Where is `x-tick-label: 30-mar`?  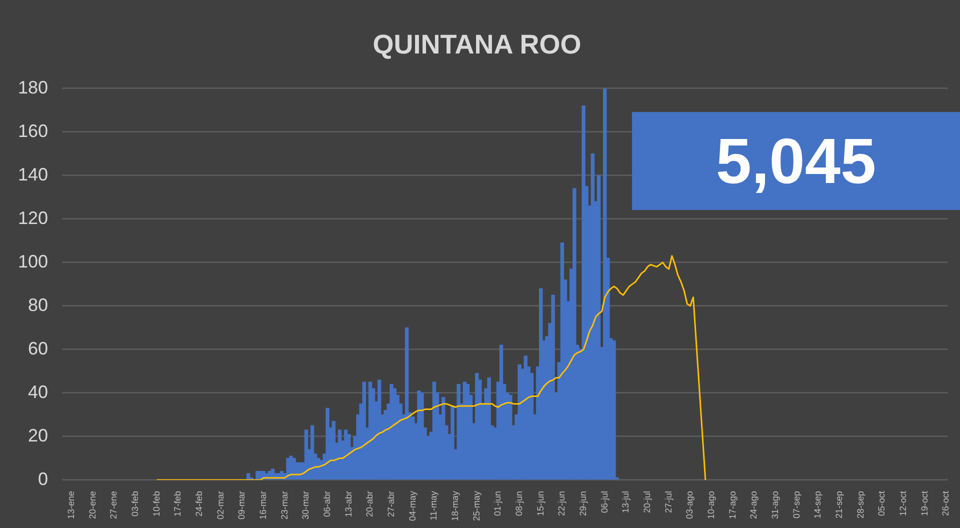 x-tick-label: 30-mar is located at coordinates (305, 505).